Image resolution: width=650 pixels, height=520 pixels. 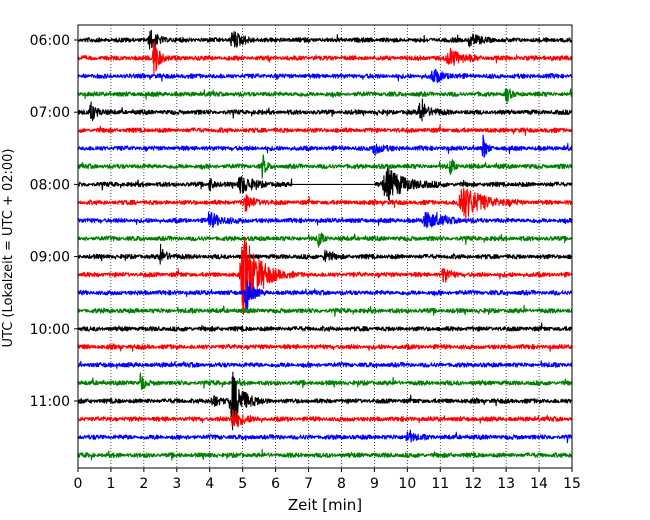 I want to click on x-tick-label: 11, so click(x=440, y=484).